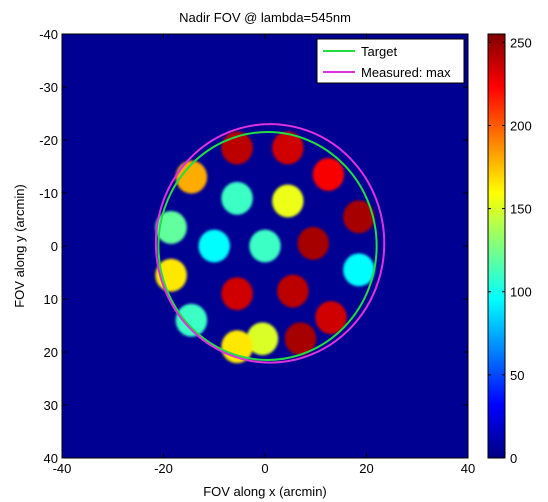  Describe the element at coordinates (521, 209) in the screenshot. I see `colorbar-tick-label: 150` at that location.